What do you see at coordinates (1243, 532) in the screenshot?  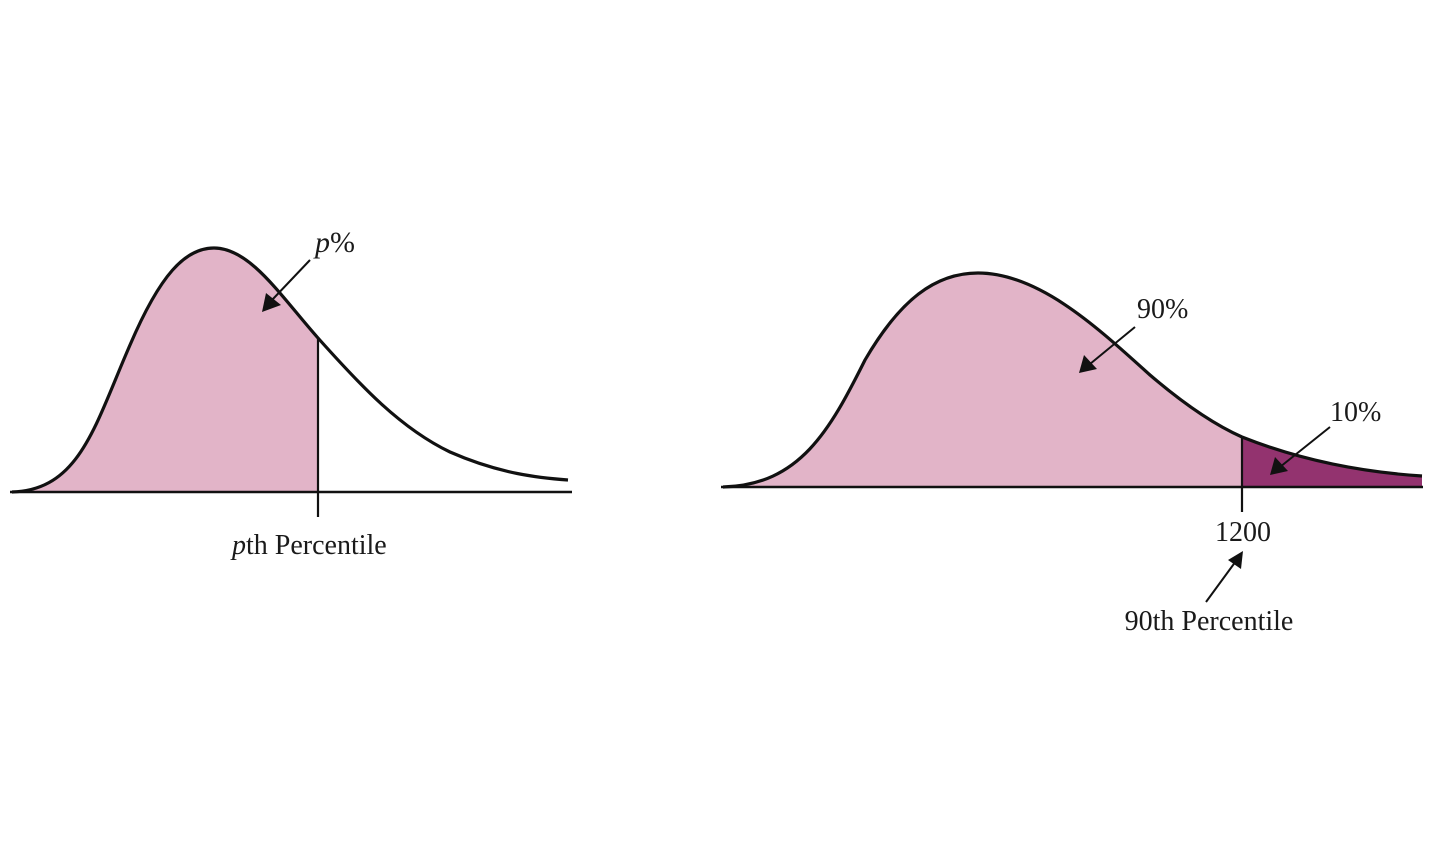 I see `right-cut-value-label: 1200` at bounding box center [1243, 532].